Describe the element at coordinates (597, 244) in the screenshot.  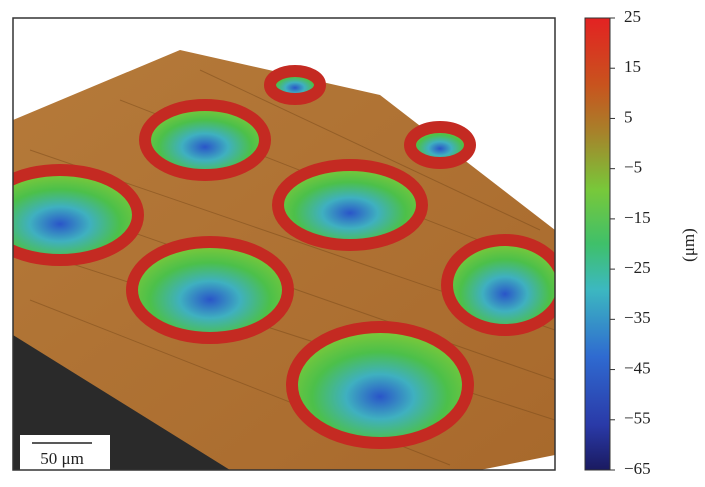
I see `colorbar` at that location.